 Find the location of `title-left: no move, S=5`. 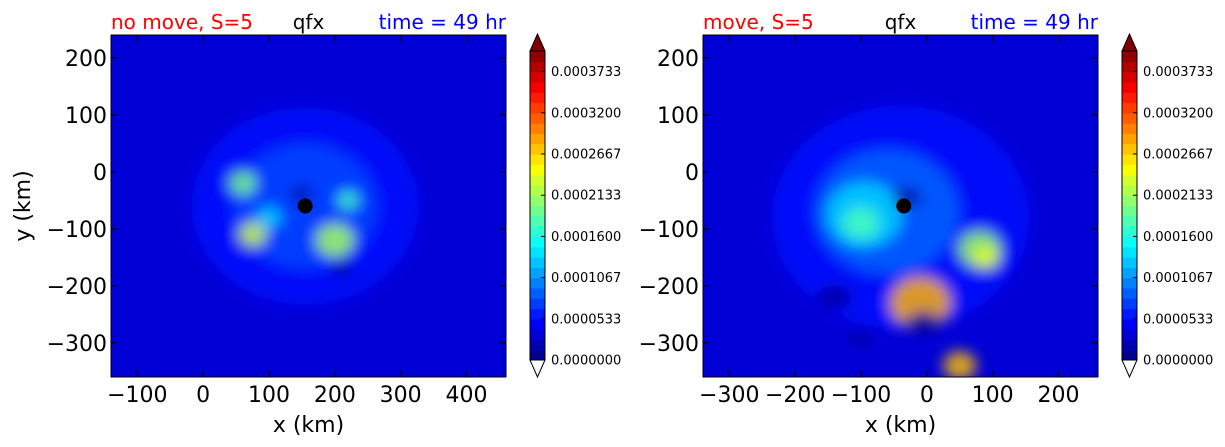

title-left: no move, S=5 is located at coordinates (182, 22).